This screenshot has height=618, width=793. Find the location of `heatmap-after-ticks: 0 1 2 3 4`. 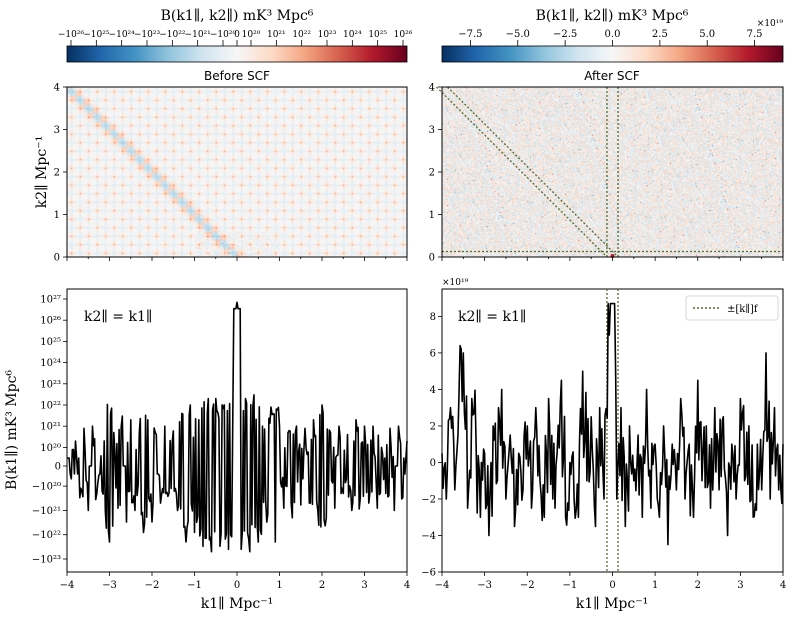

heatmap-after-ticks: 0 1 2 3 4 is located at coordinates (606, 173).